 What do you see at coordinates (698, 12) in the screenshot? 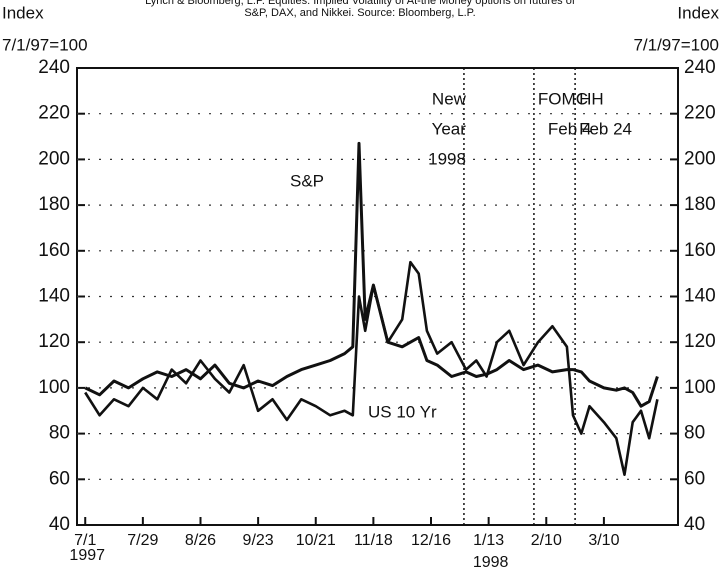
I see `y2-axis-label: Index` at bounding box center [698, 12].